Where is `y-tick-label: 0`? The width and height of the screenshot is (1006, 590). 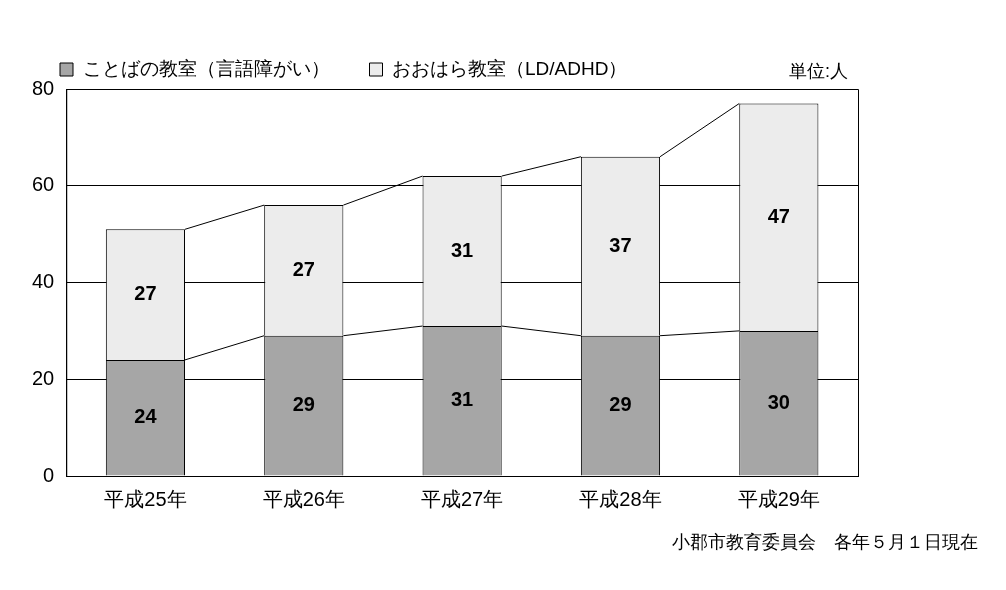
y-tick-label: 0 is located at coordinates (49, 474).